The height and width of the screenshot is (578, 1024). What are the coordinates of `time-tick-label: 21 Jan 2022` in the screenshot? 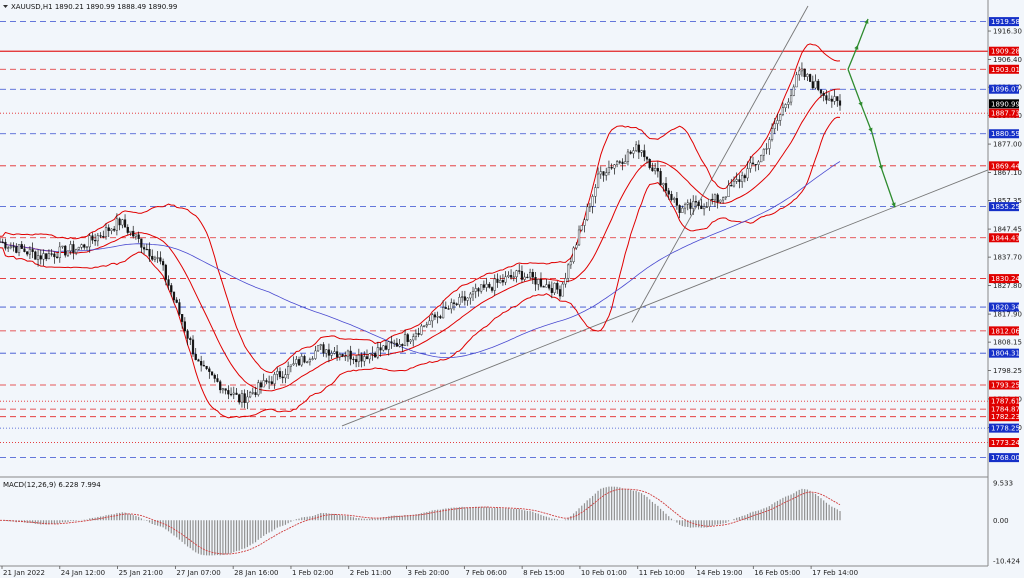 It's located at (24, 573).